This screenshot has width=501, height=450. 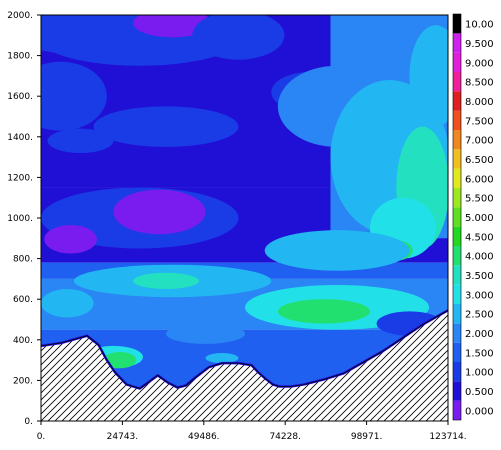 I want to click on colorbar-label: 8.000, so click(x=479, y=102).